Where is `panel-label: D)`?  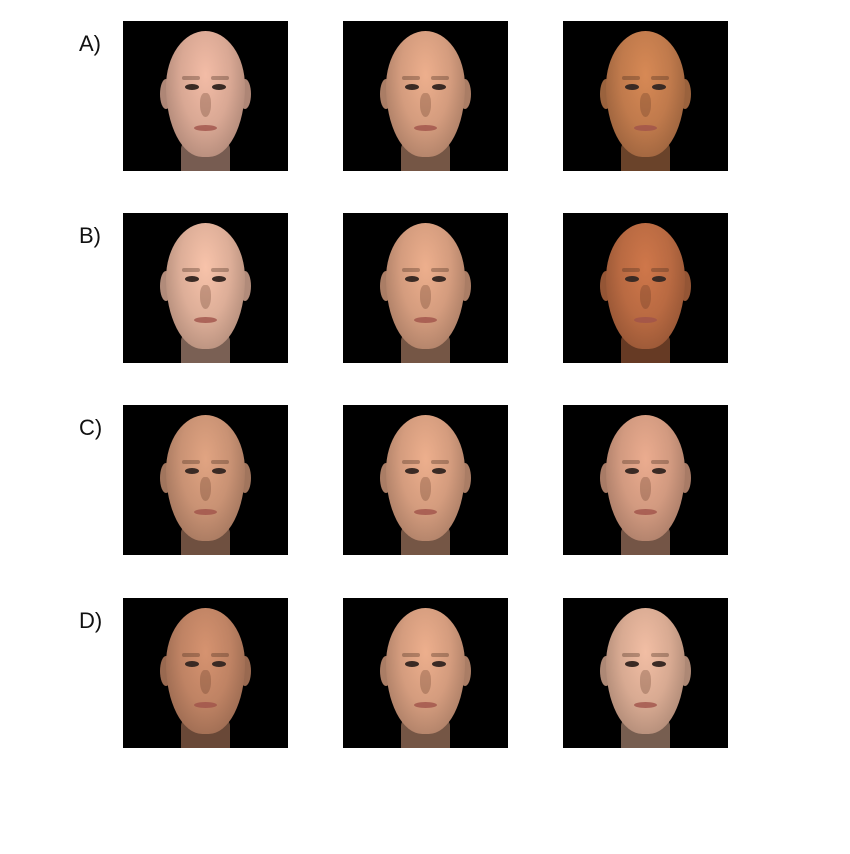
panel-label: D) is located at coordinates (91, 620).